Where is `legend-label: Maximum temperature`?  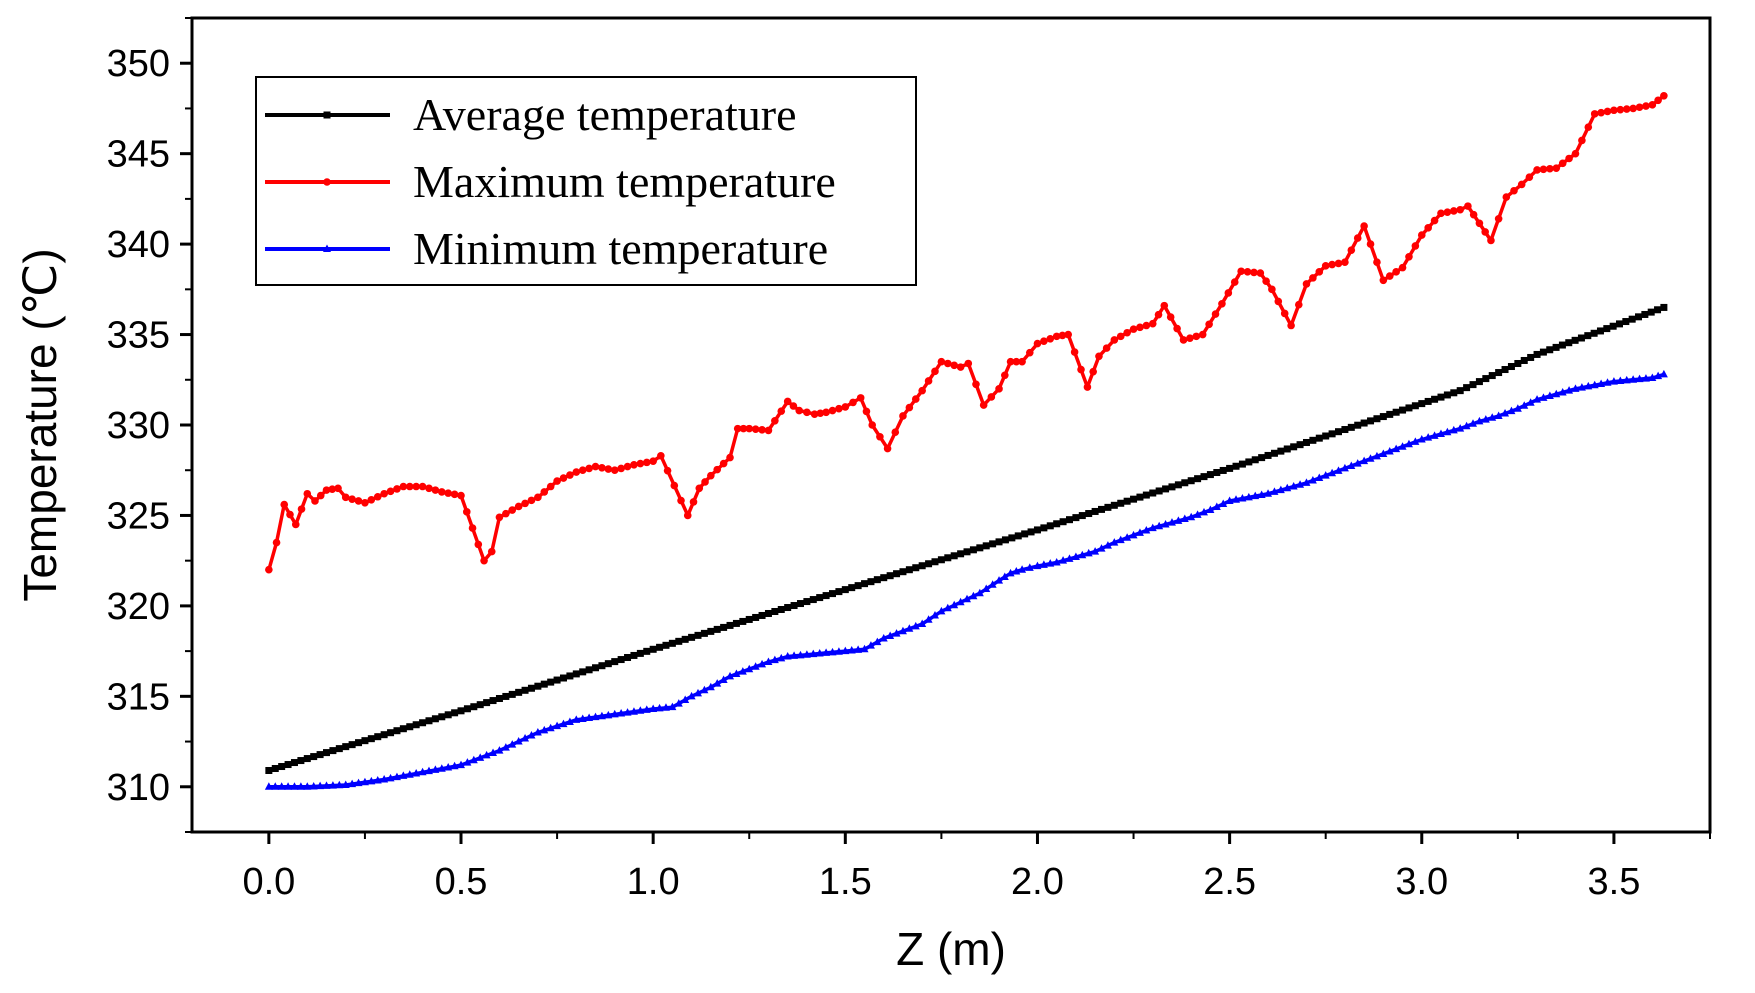
legend-label: Maximum temperature is located at coordinates (624, 181).